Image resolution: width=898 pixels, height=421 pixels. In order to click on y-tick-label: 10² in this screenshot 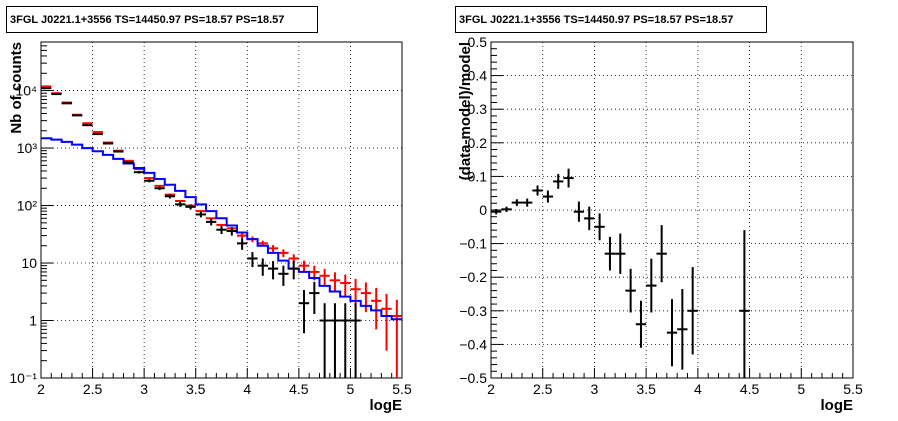, I will do `click(27, 206)`.